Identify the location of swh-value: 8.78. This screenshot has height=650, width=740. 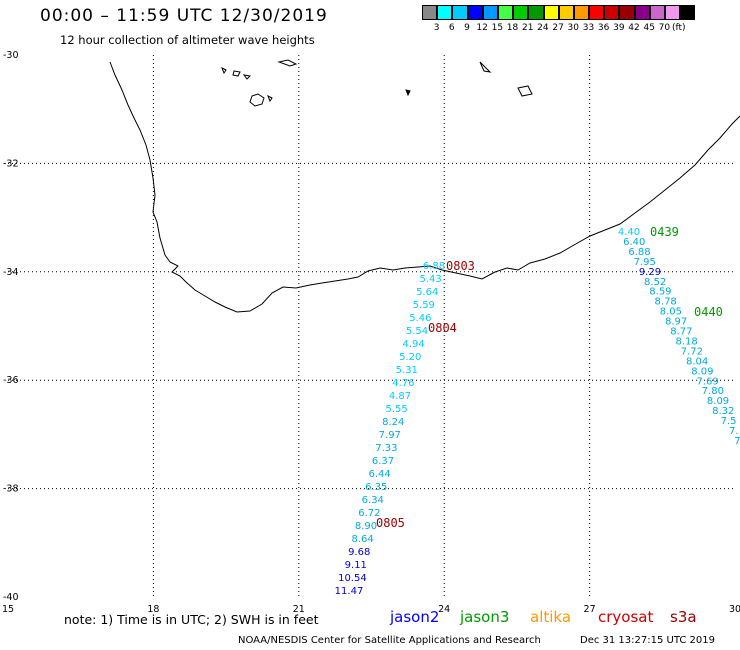
(666, 302).